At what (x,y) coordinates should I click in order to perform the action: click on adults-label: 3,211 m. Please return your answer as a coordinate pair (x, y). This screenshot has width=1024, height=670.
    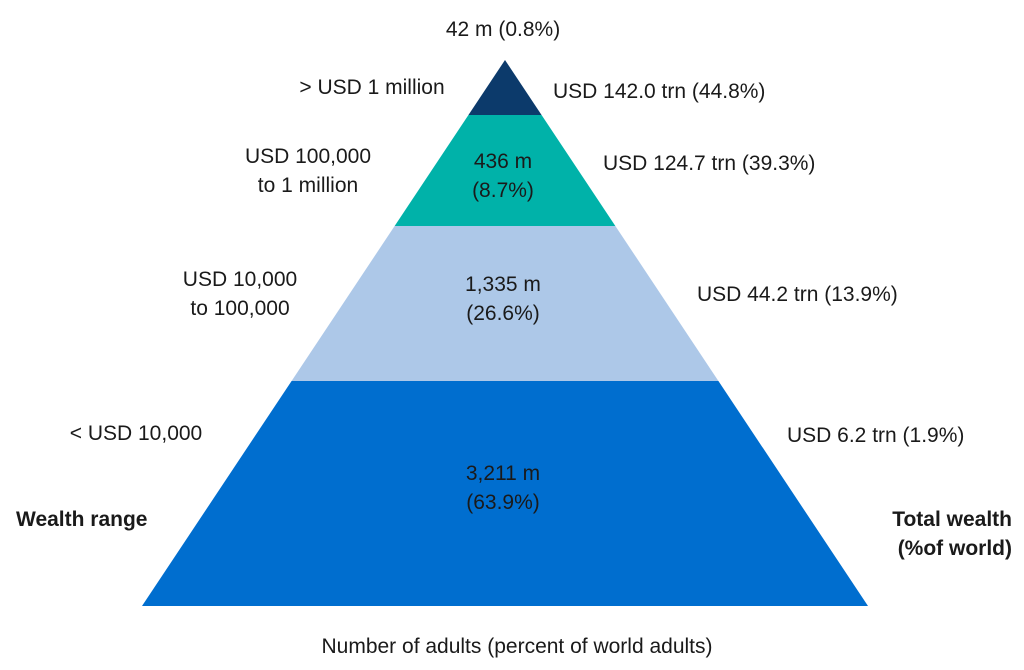
    Looking at the image, I should click on (503, 473).